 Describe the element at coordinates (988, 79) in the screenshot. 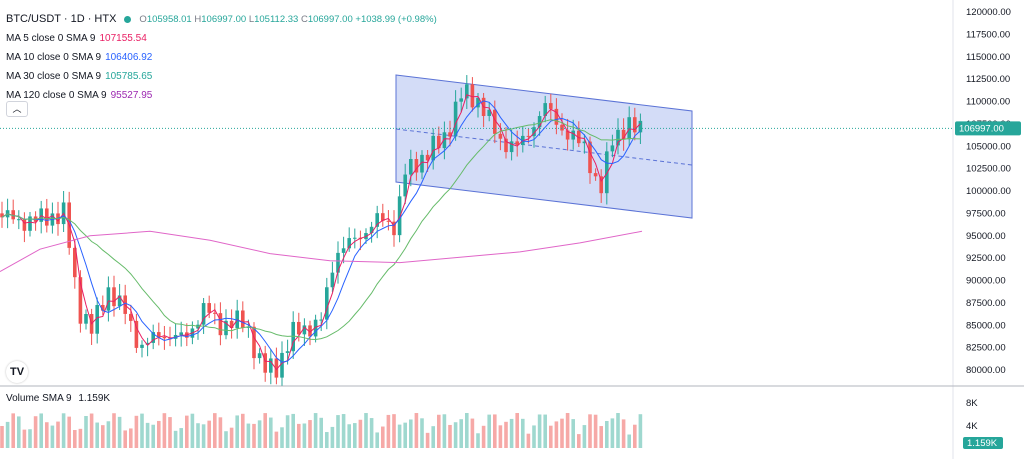

I see `price-tick-label: 112500.00` at that location.